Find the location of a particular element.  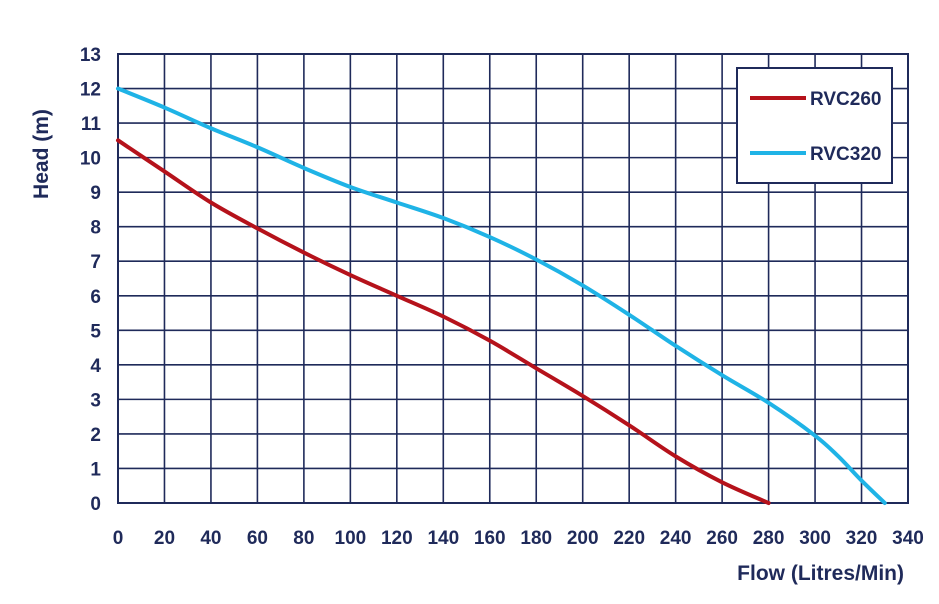

y-tick-label: 13 is located at coordinates (90, 55).